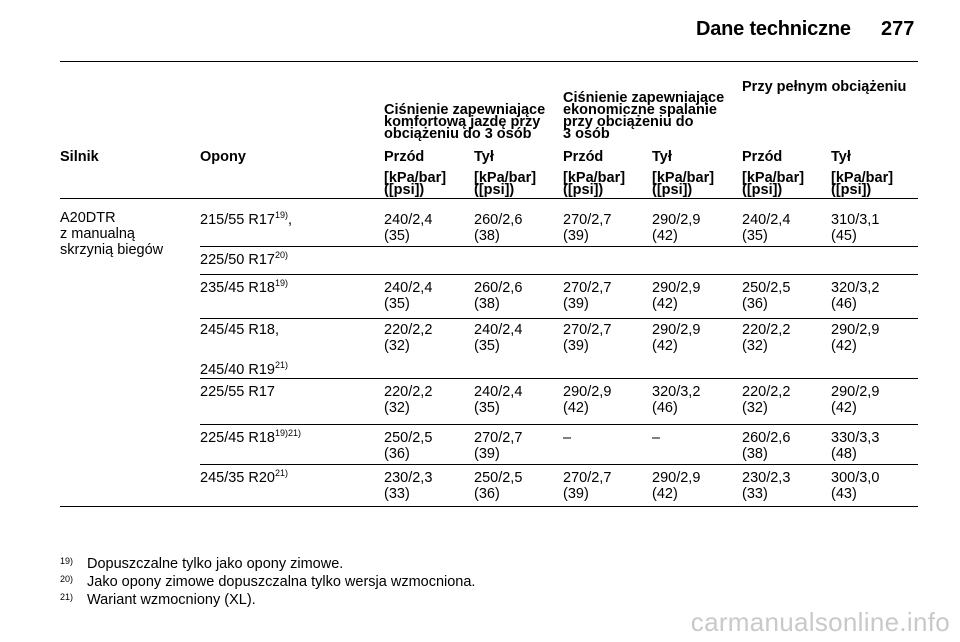 This screenshot has width=960, height=642. I want to click on tyre-size: 245/40 R1921), so click(244, 369).